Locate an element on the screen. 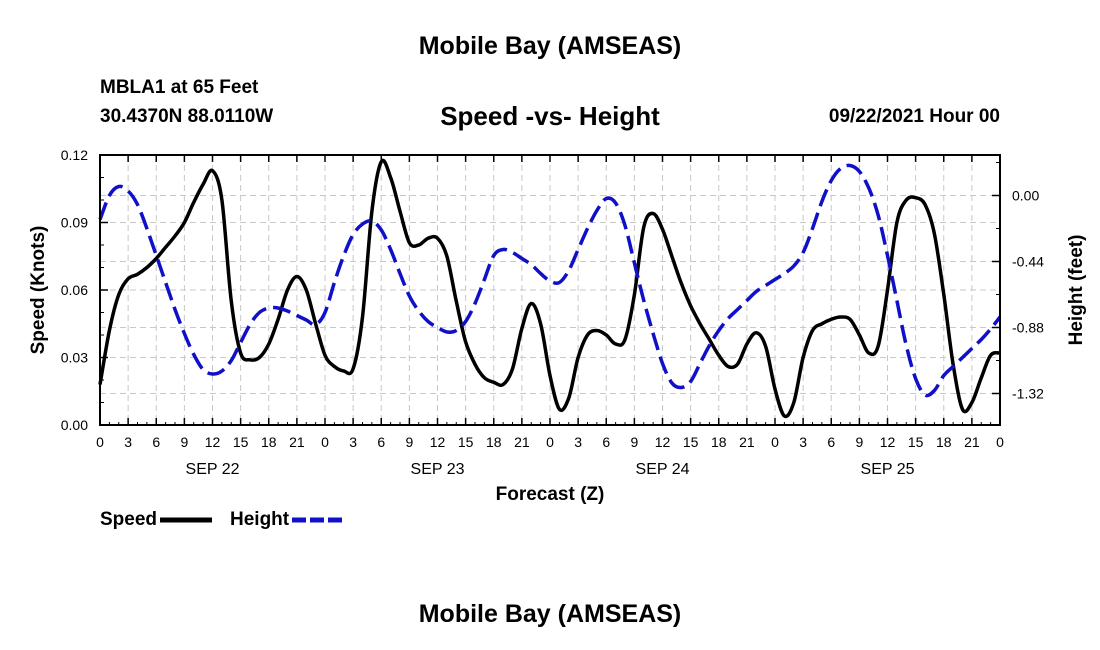 The height and width of the screenshot is (650, 1100). issue-time: 09/22/2021 Hour 00 is located at coordinates (914, 116).